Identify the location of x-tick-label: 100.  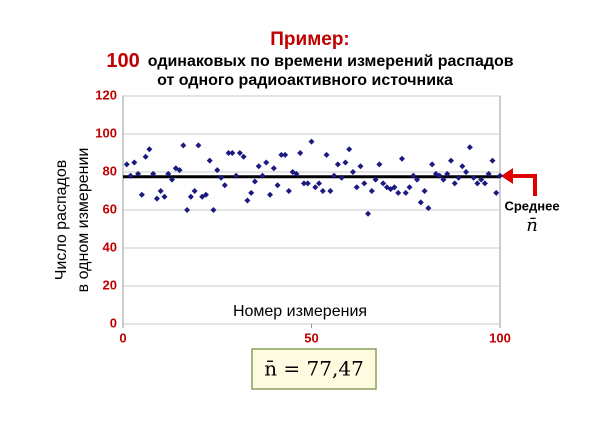
(500, 337).